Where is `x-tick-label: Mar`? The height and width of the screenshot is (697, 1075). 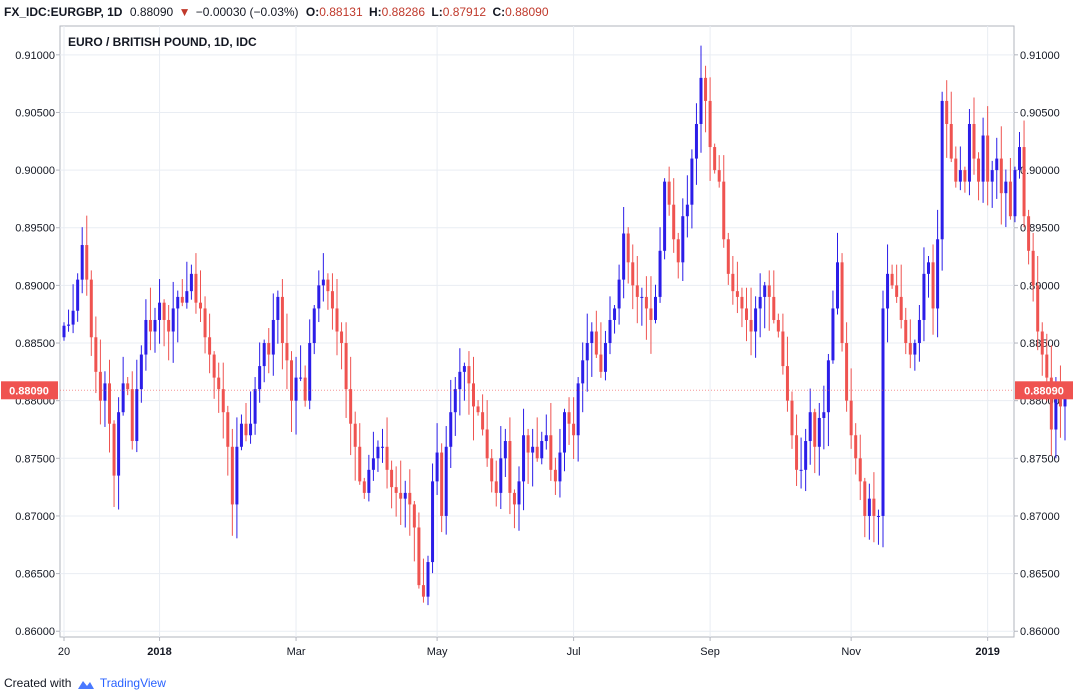 x-tick-label: Mar is located at coordinates (296, 652).